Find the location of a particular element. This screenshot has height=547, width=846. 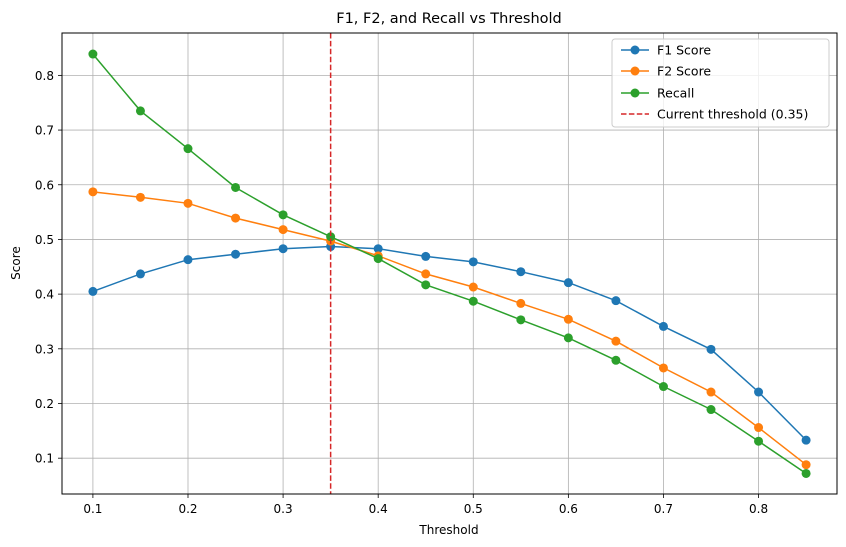

legend-marker-recall is located at coordinates (635, 93).